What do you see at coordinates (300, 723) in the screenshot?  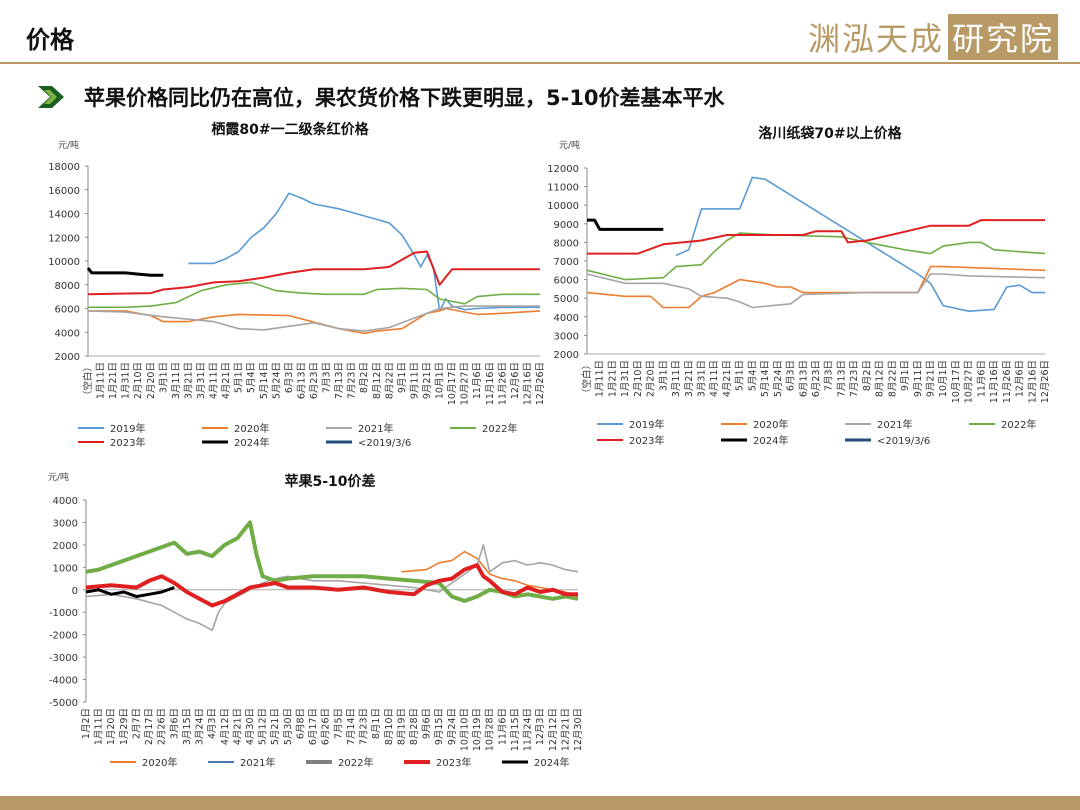 I see `x-tick-label: 6月8日` at bounding box center [300, 723].